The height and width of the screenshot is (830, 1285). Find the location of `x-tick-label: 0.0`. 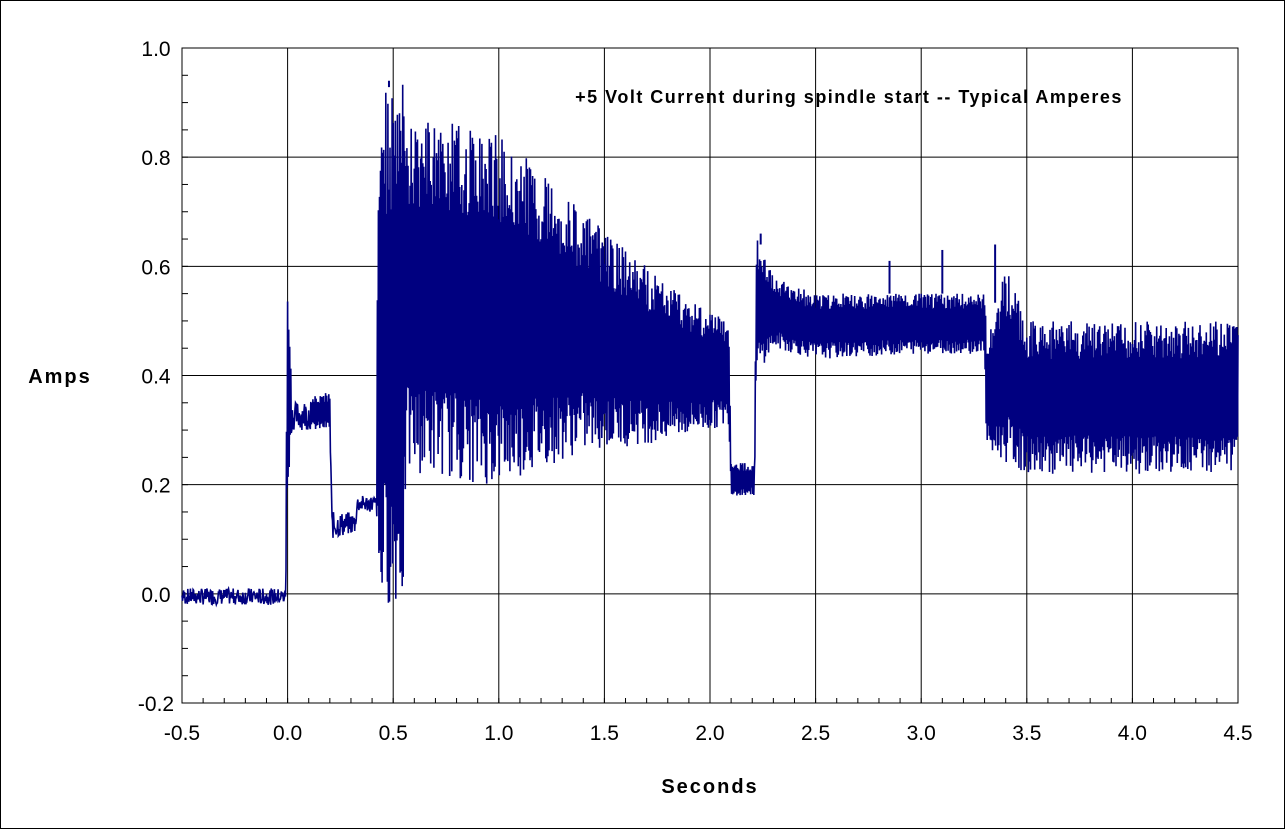

x-tick-label: 0.0 is located at coordinates (287, 733).